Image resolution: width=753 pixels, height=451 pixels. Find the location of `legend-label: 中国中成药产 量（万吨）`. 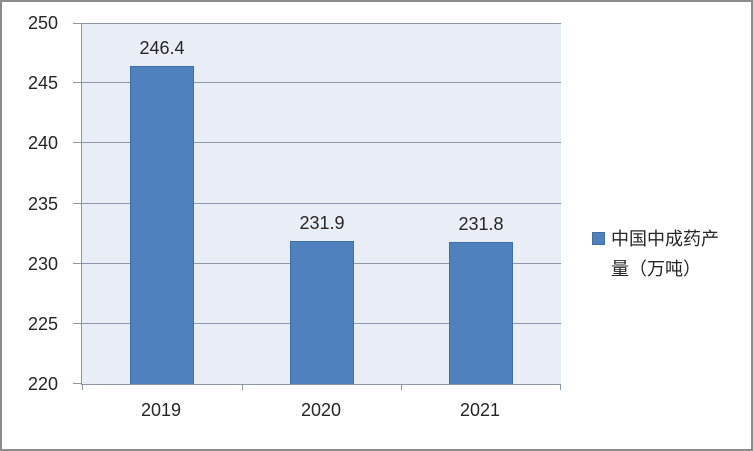

legend-label: 中国中成药产 量（万吨） is located at coordinates (670, 254).